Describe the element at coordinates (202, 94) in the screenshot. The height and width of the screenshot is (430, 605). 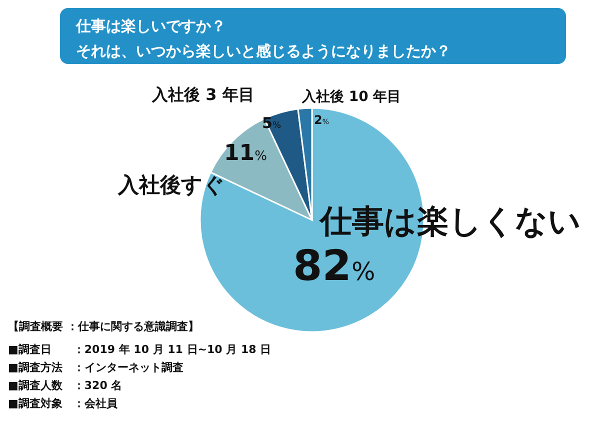
I see `slice-label: 入社後 3 年目` at that location.